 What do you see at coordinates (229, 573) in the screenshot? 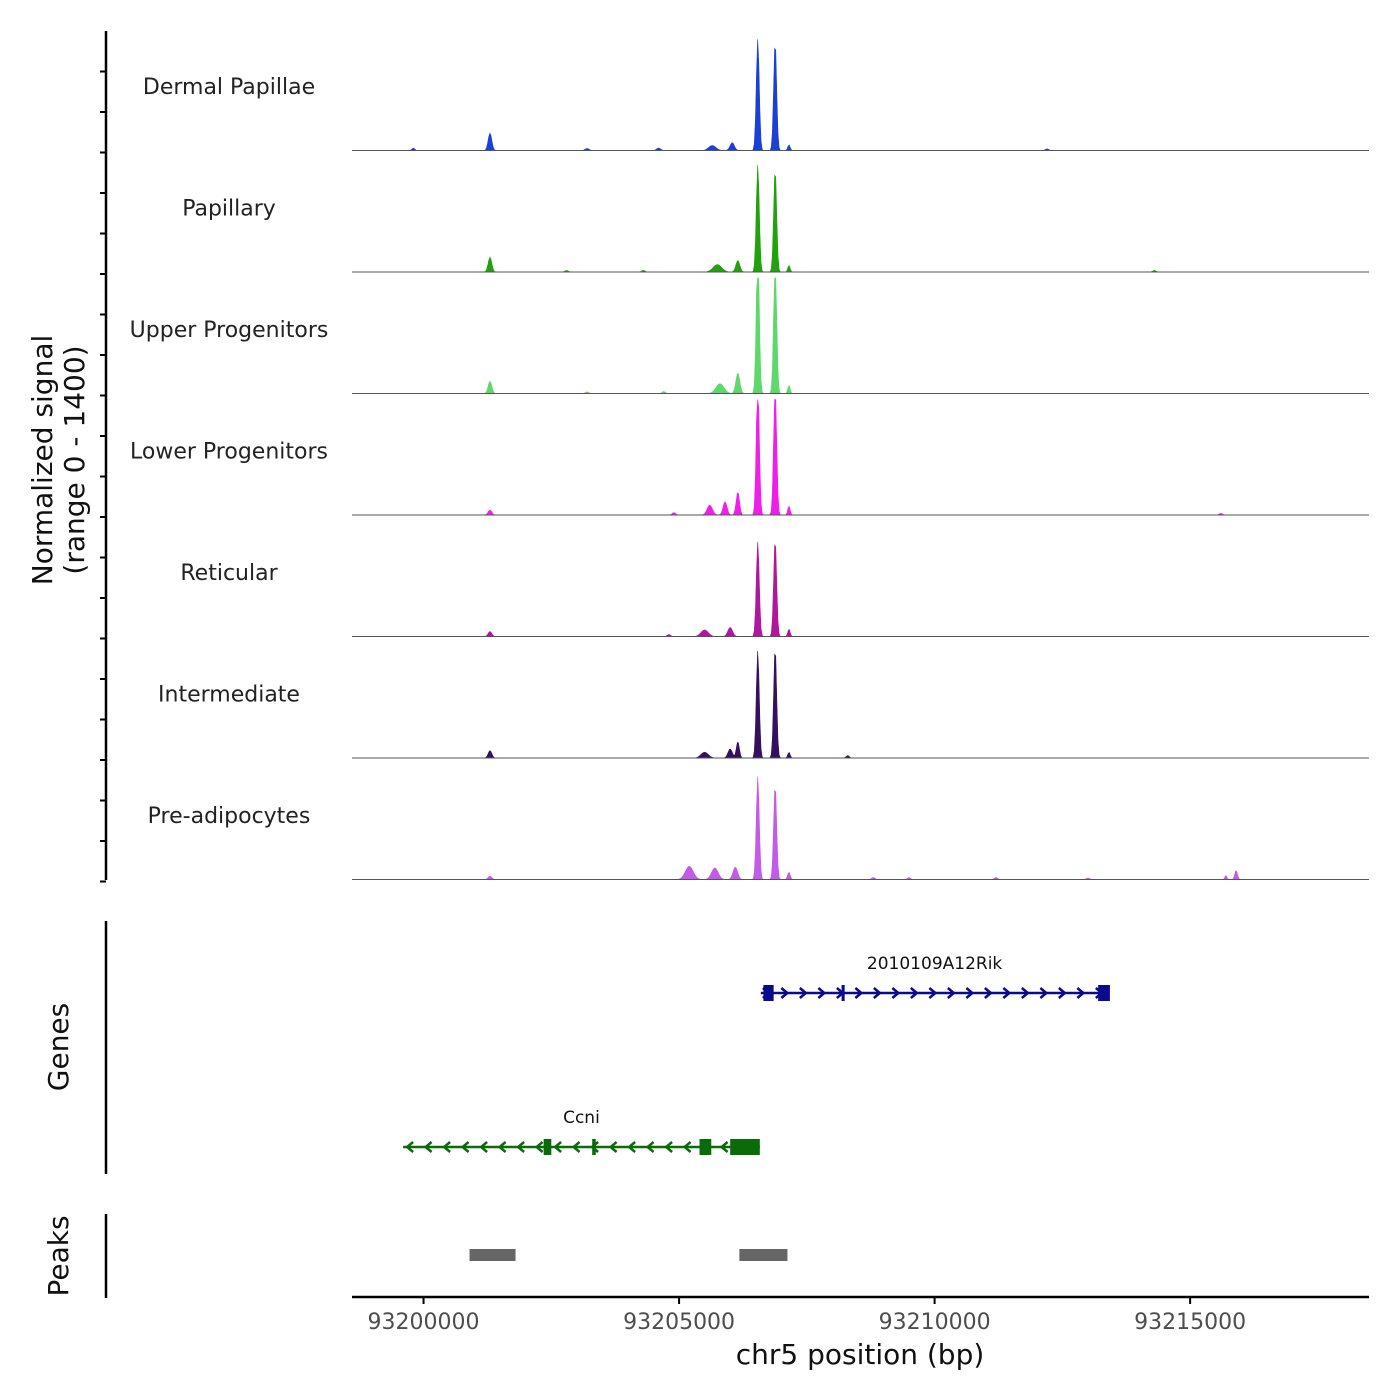
I see `track-label: Reticular` at bounding box center [229, 573].